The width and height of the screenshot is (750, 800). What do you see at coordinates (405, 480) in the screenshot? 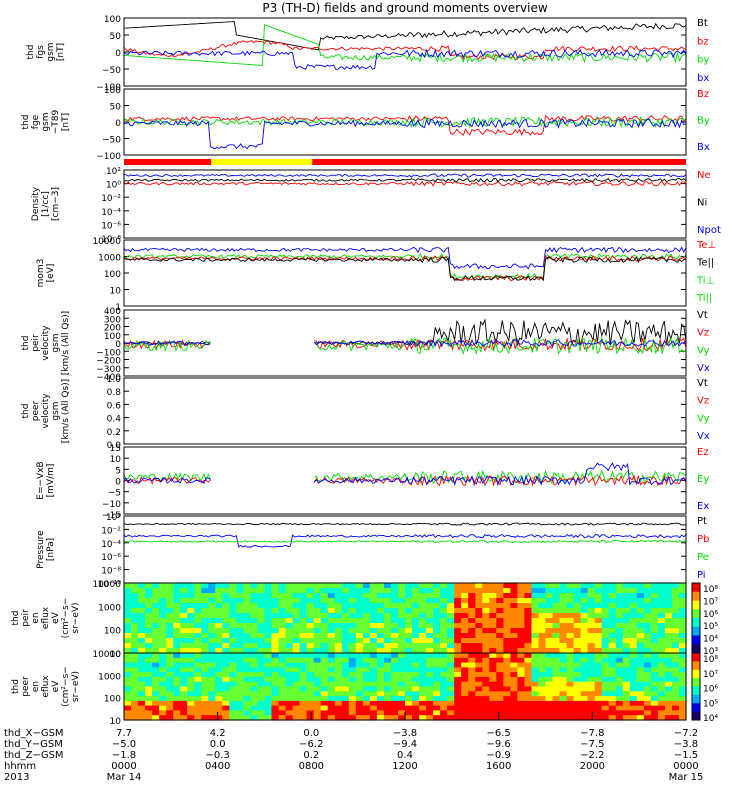
I see `series-red` at bounding box center [405, 480].